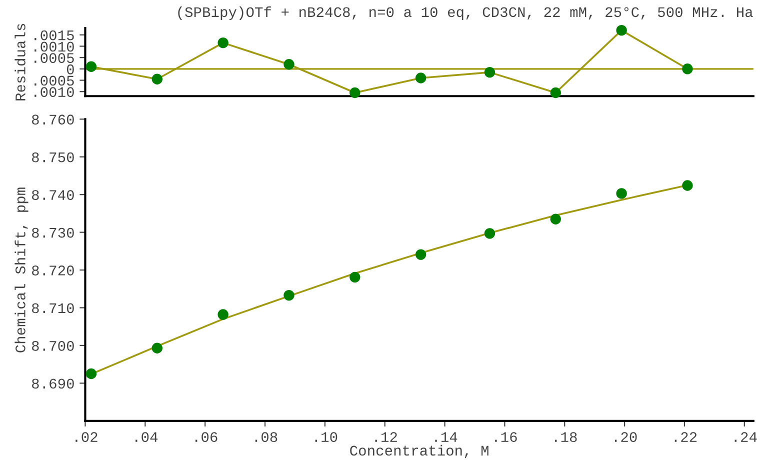  Describe the element at coordinates (625, 437) in the screenshot. I see `x-tick-label: .20` at that location.